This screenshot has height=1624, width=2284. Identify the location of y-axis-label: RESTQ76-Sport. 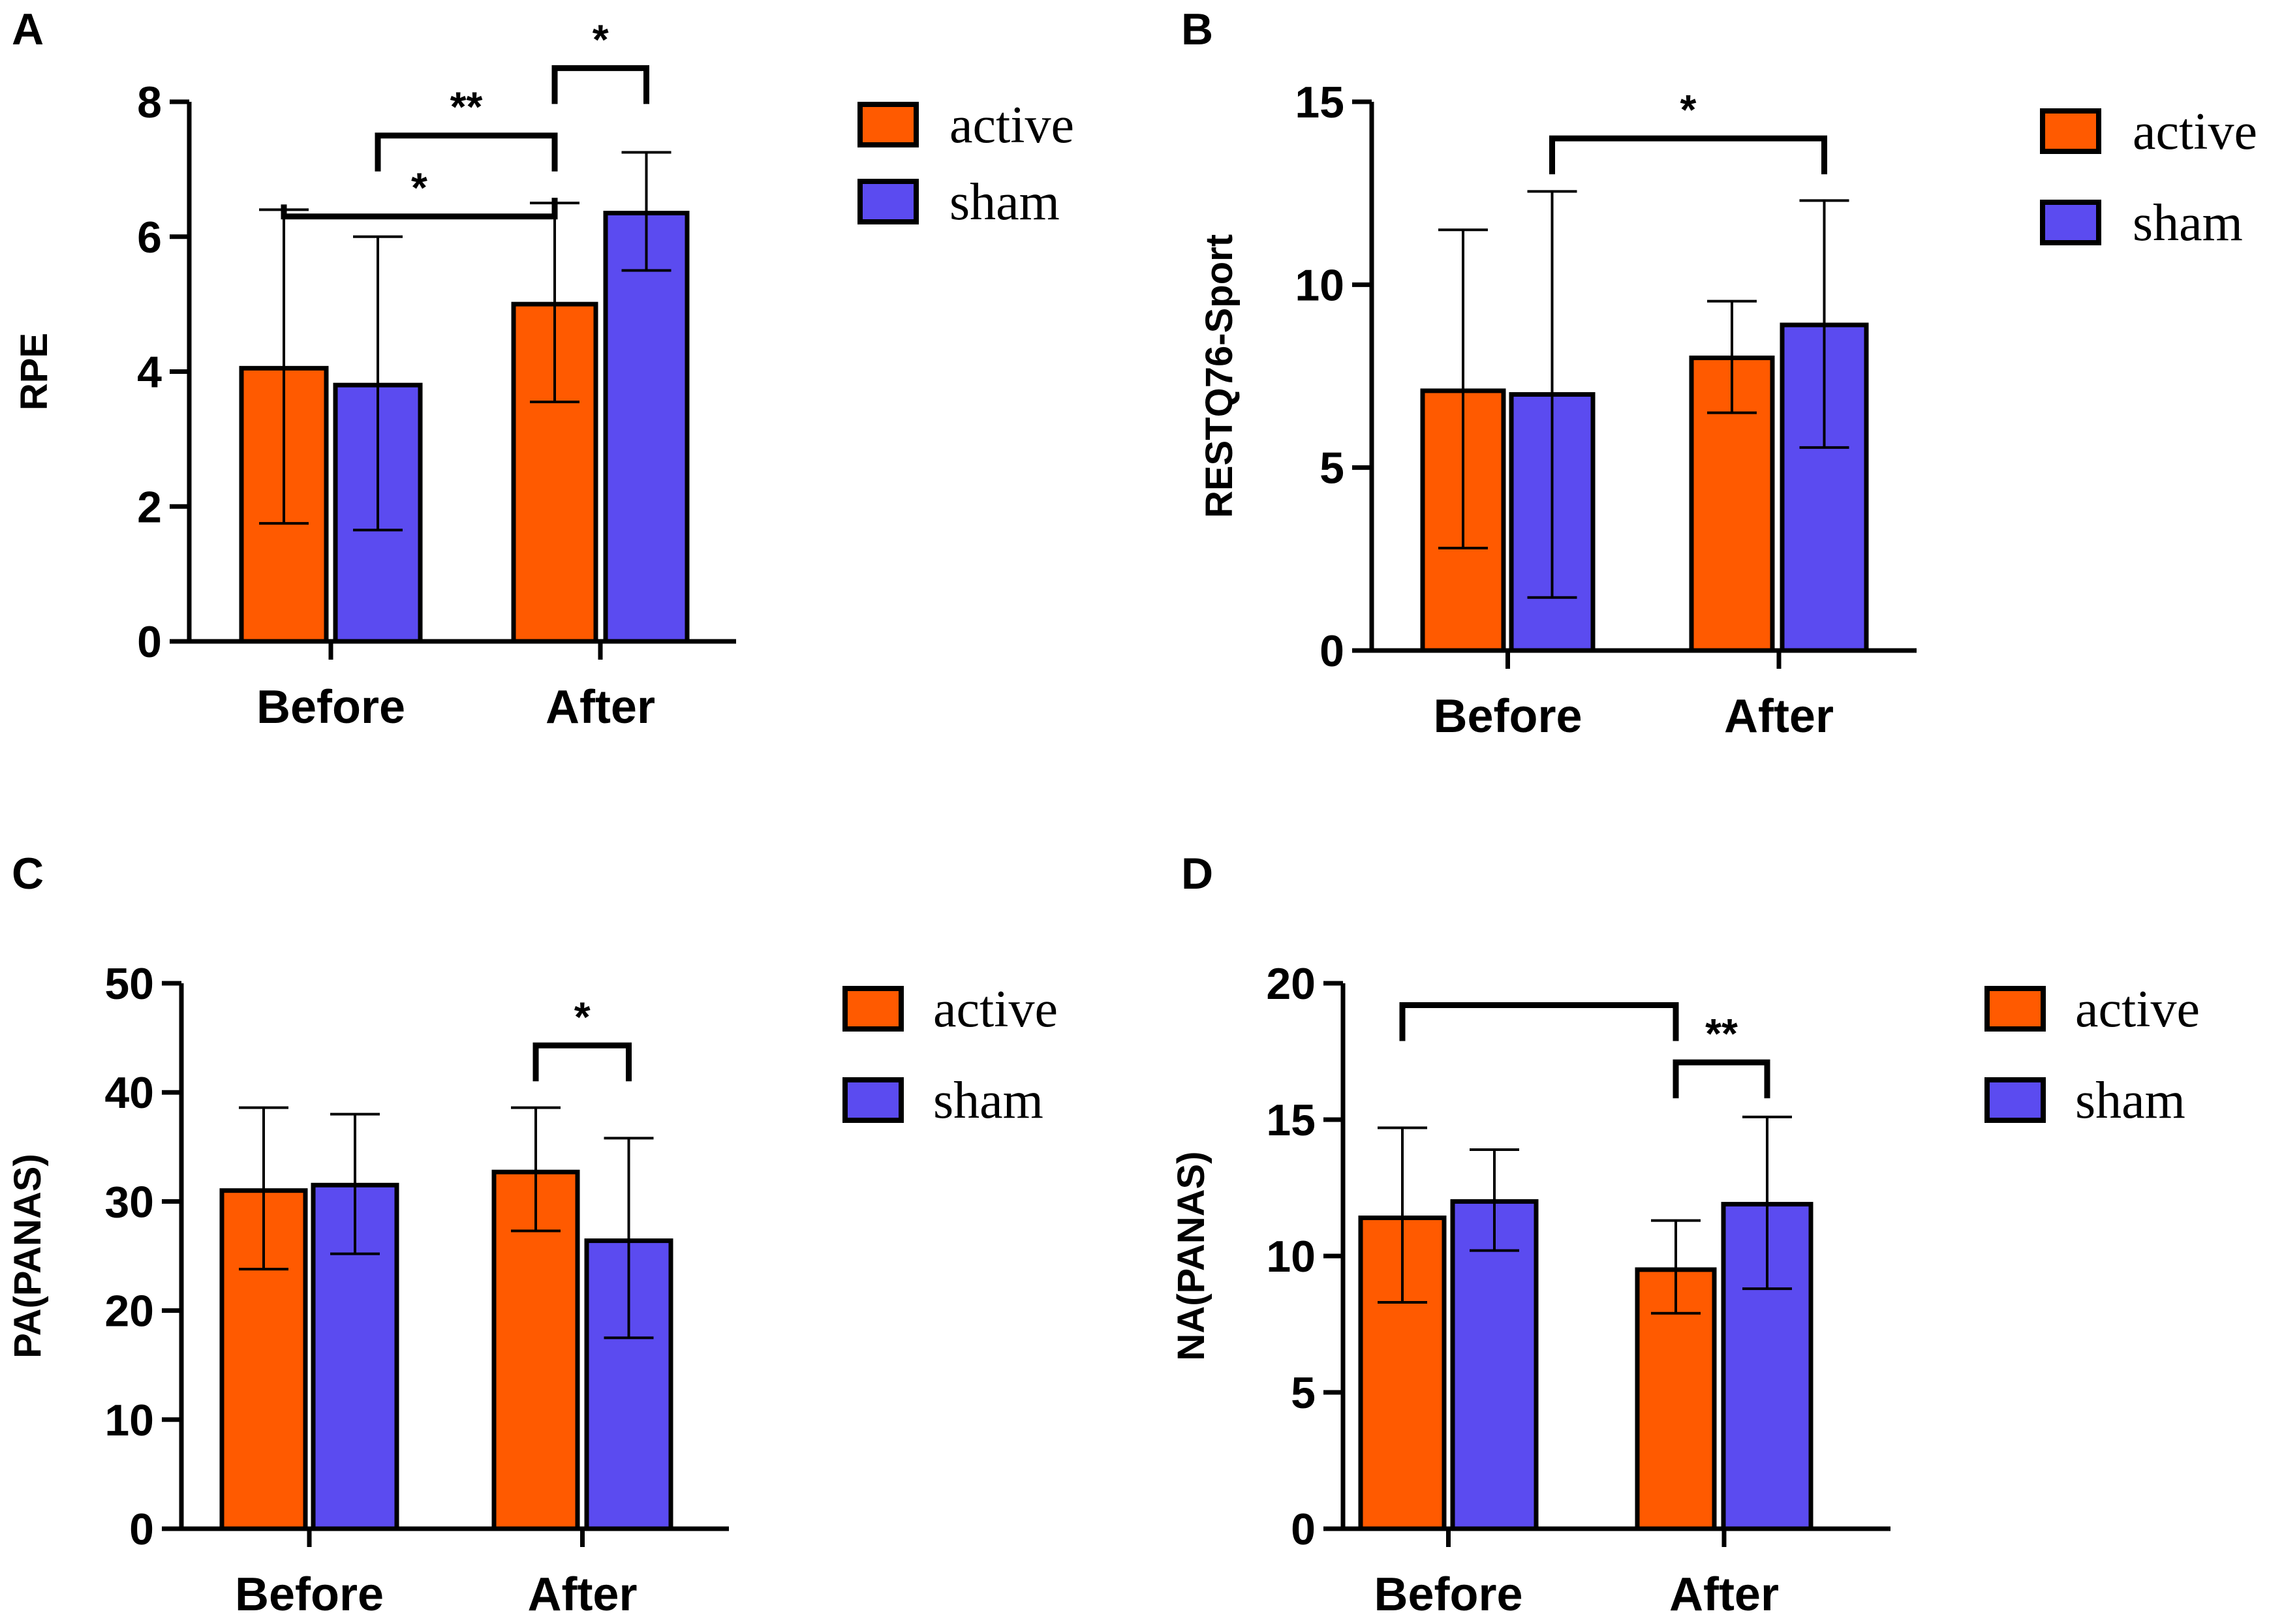
(1219, 376).